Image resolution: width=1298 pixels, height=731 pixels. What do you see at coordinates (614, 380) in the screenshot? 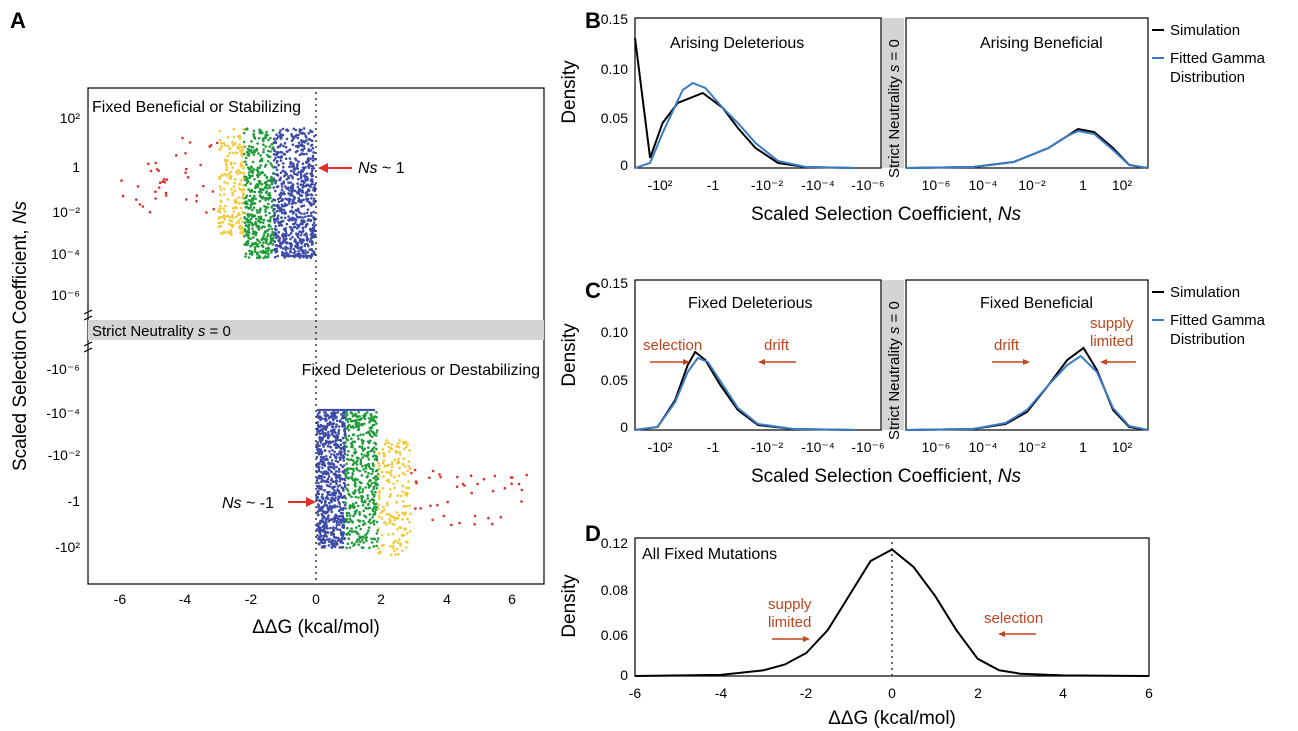
I see `panel-c-ytick: 0.05` at bounding box center [614, 380].